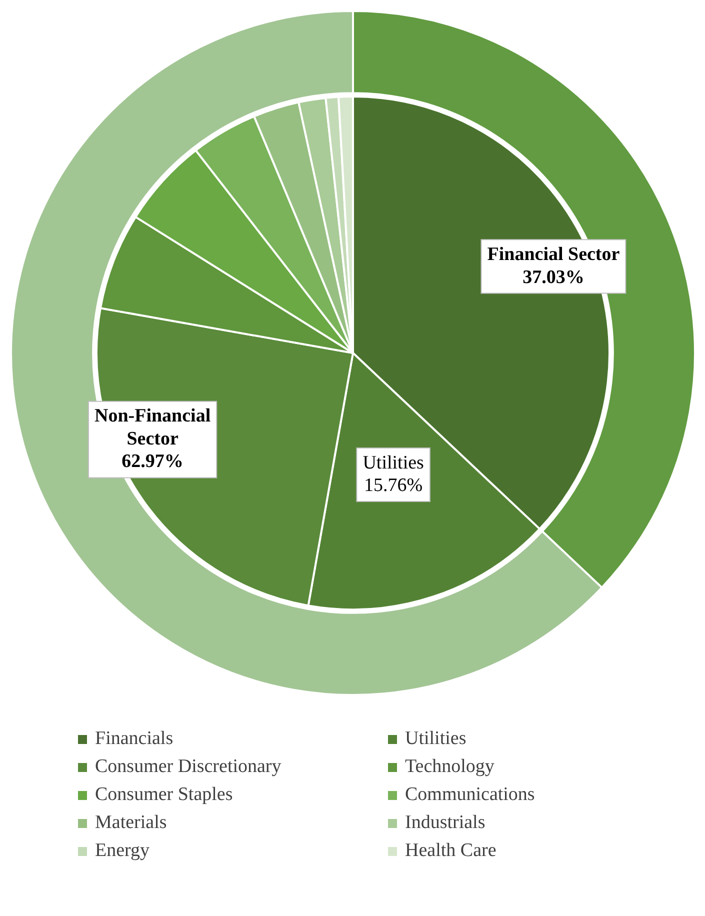  Describe the element at coordinates (122, 851) in the screenshot. I see `legend-label: Energy` at that location.